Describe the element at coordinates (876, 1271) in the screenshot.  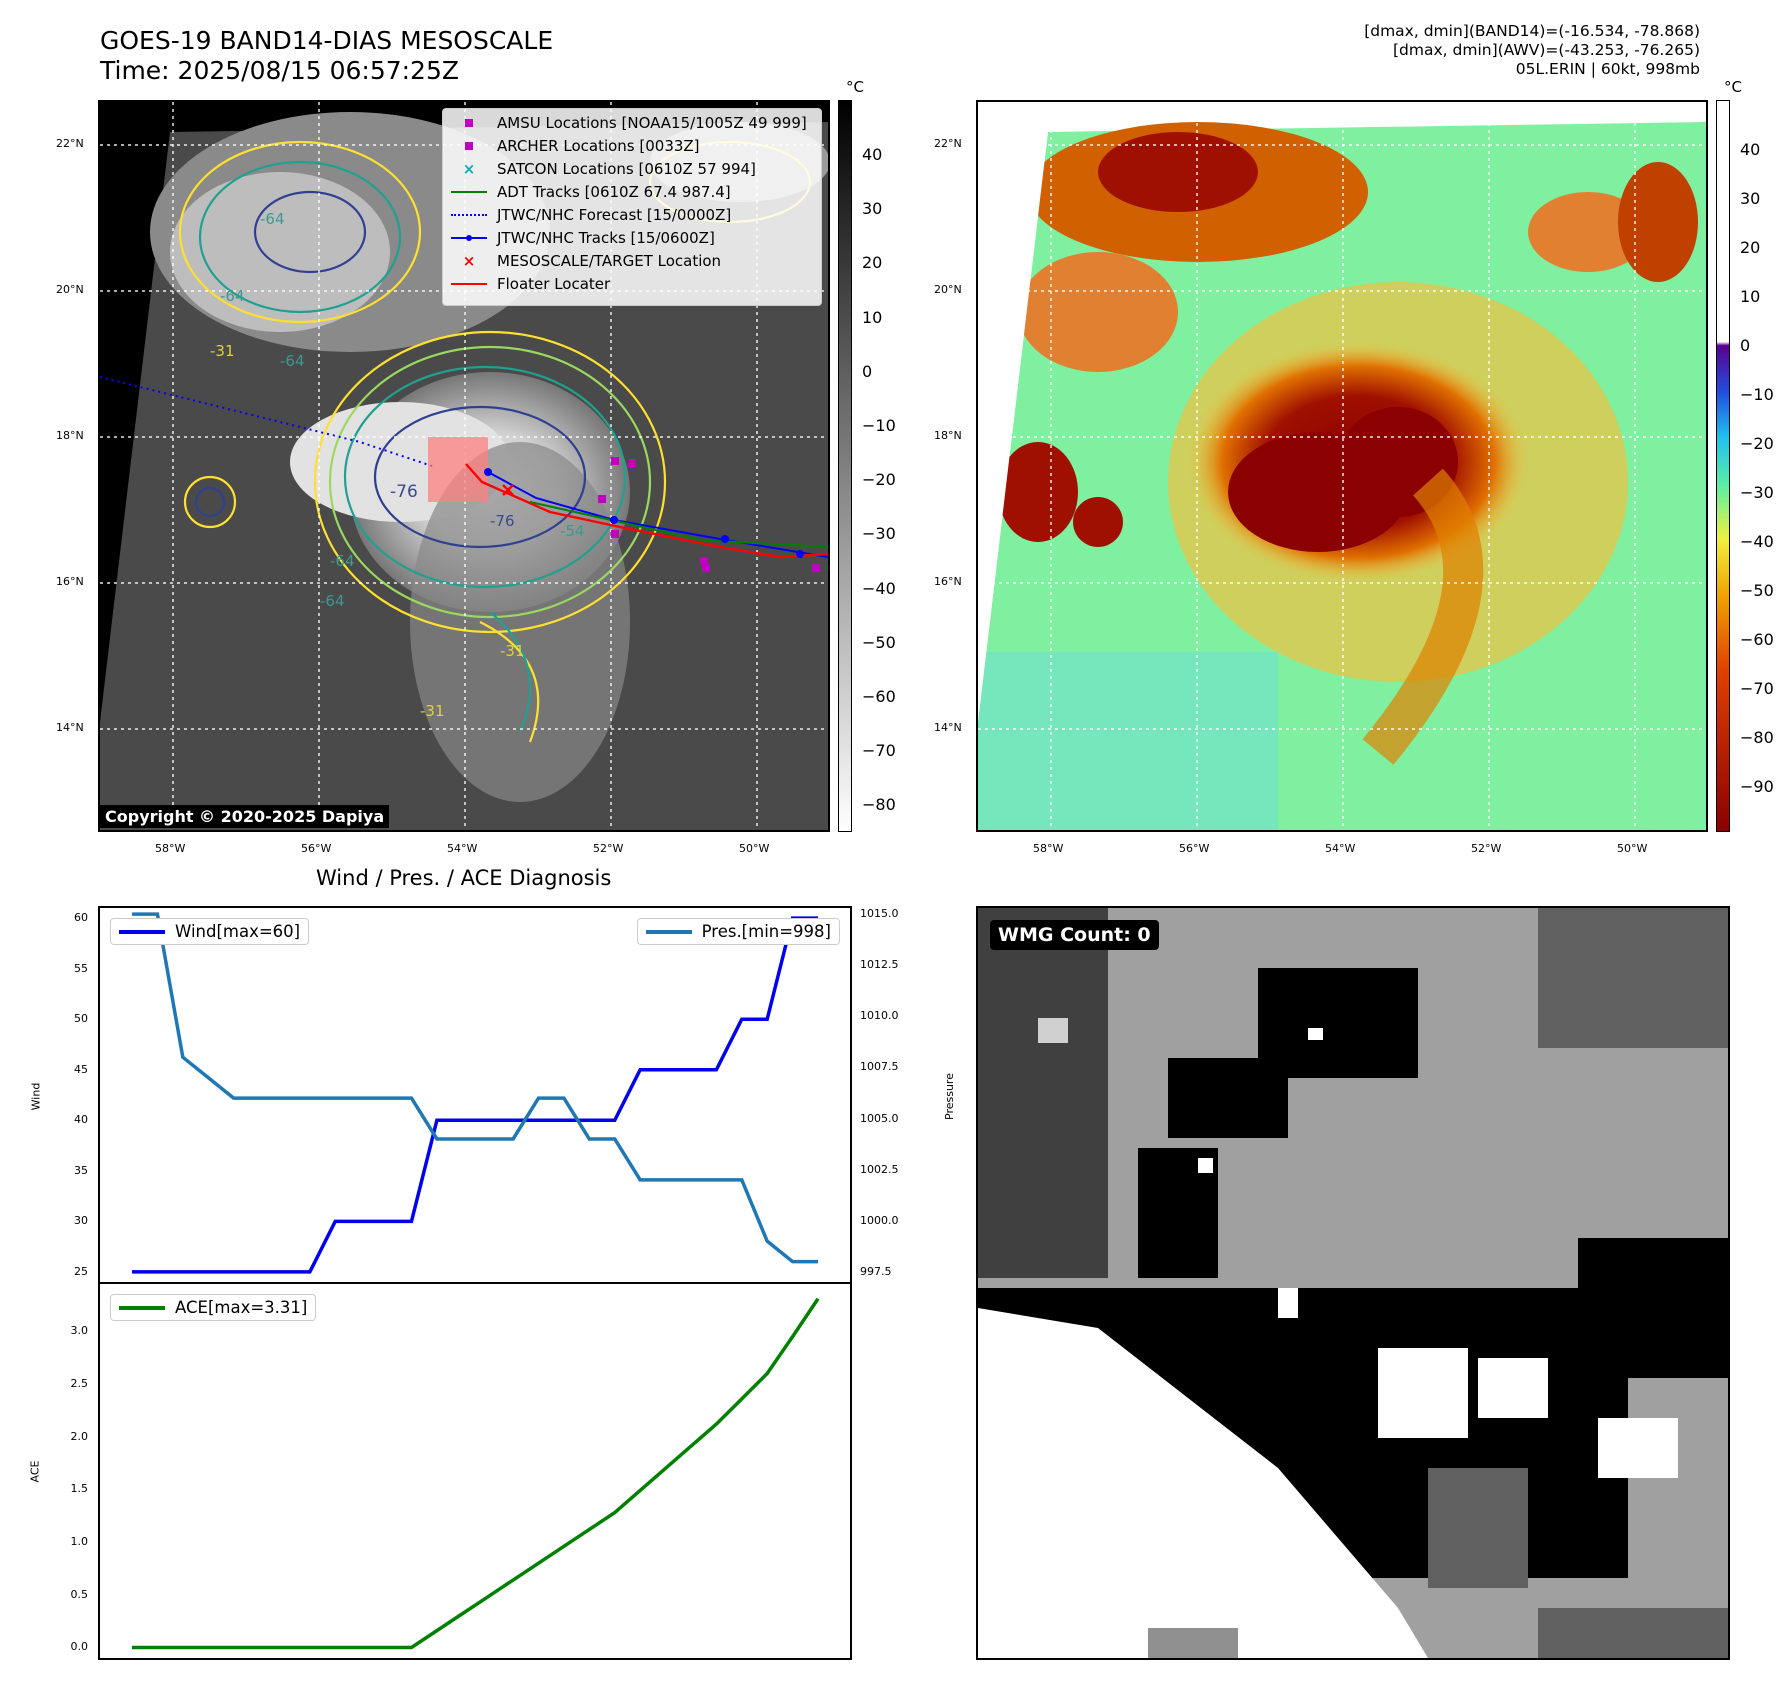
I see `axis-tick-label: 997.5` at that location.